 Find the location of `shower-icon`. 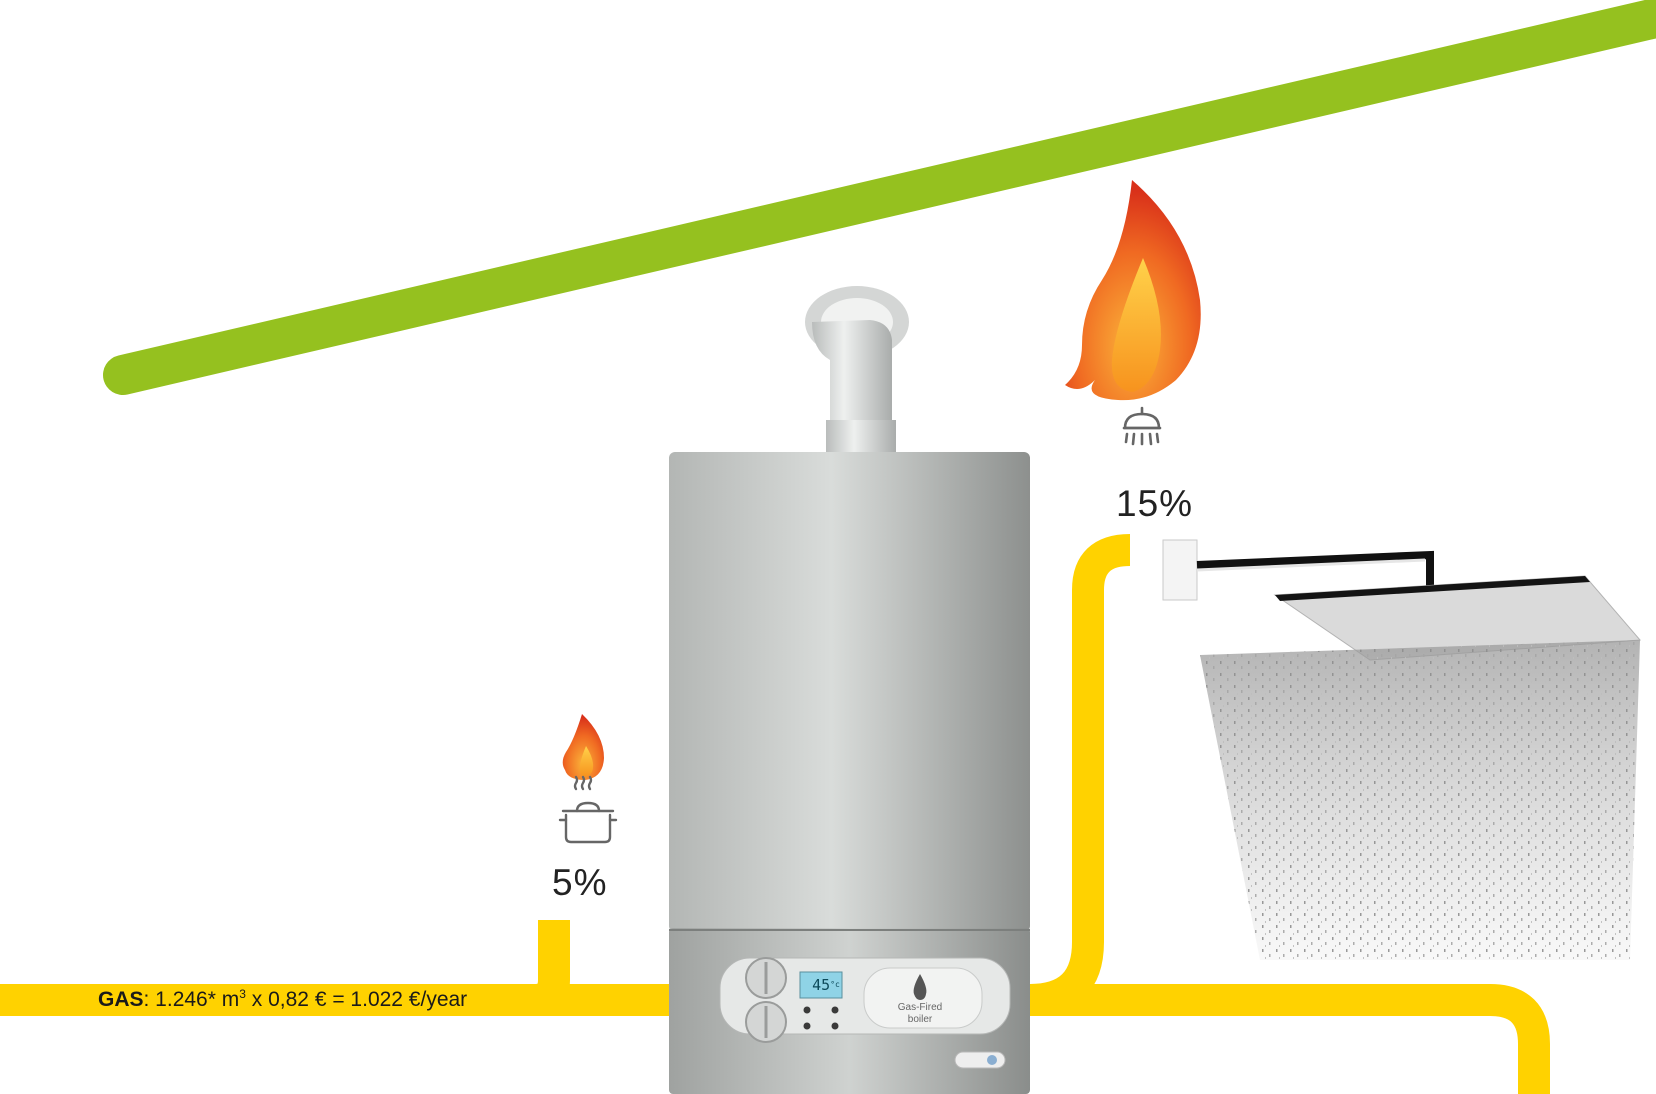

shower-icon is located at coordinates (1142, 426).